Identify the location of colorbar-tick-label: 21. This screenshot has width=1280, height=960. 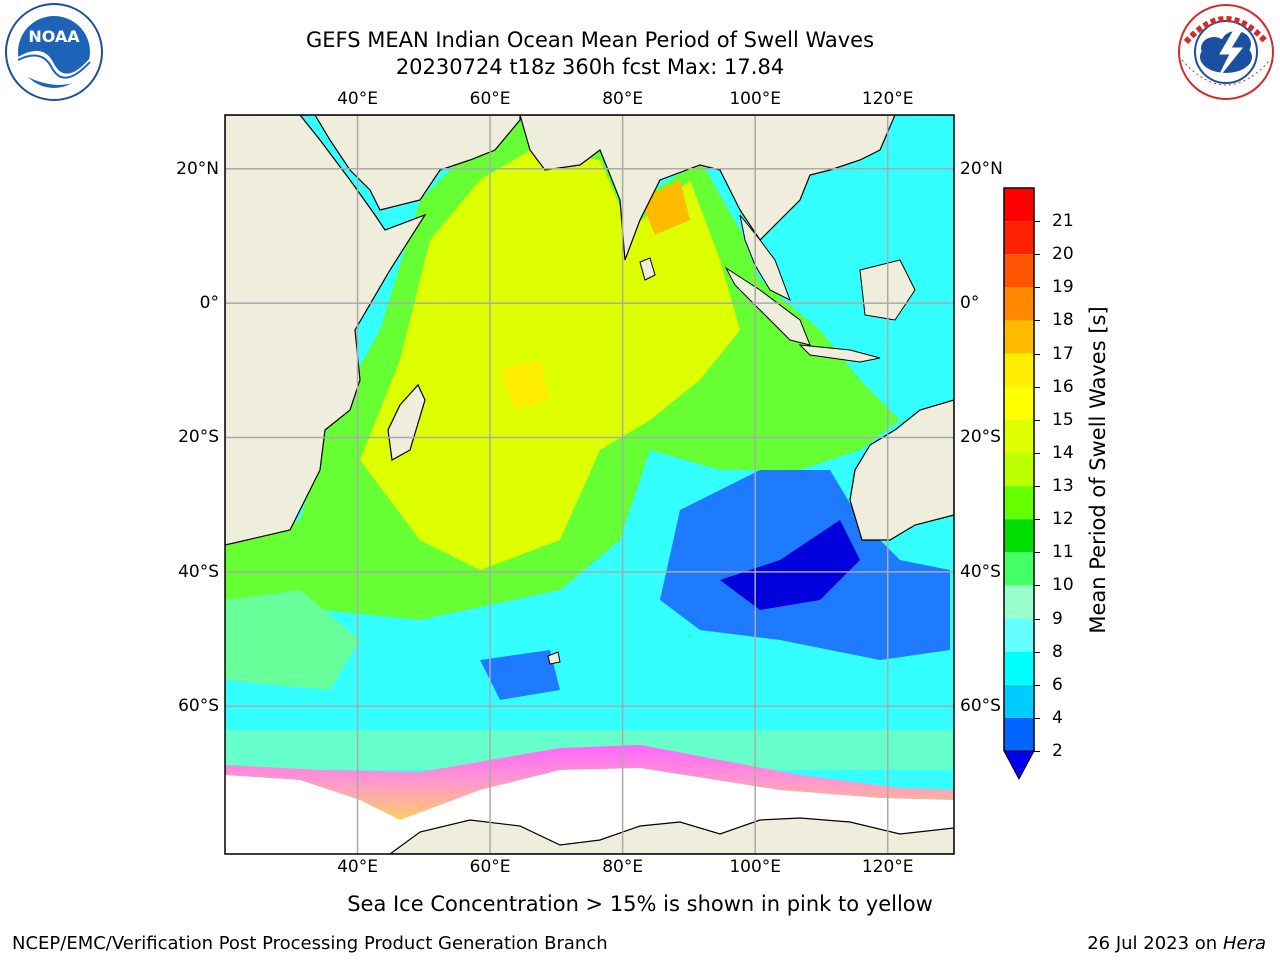
(1063, 221).